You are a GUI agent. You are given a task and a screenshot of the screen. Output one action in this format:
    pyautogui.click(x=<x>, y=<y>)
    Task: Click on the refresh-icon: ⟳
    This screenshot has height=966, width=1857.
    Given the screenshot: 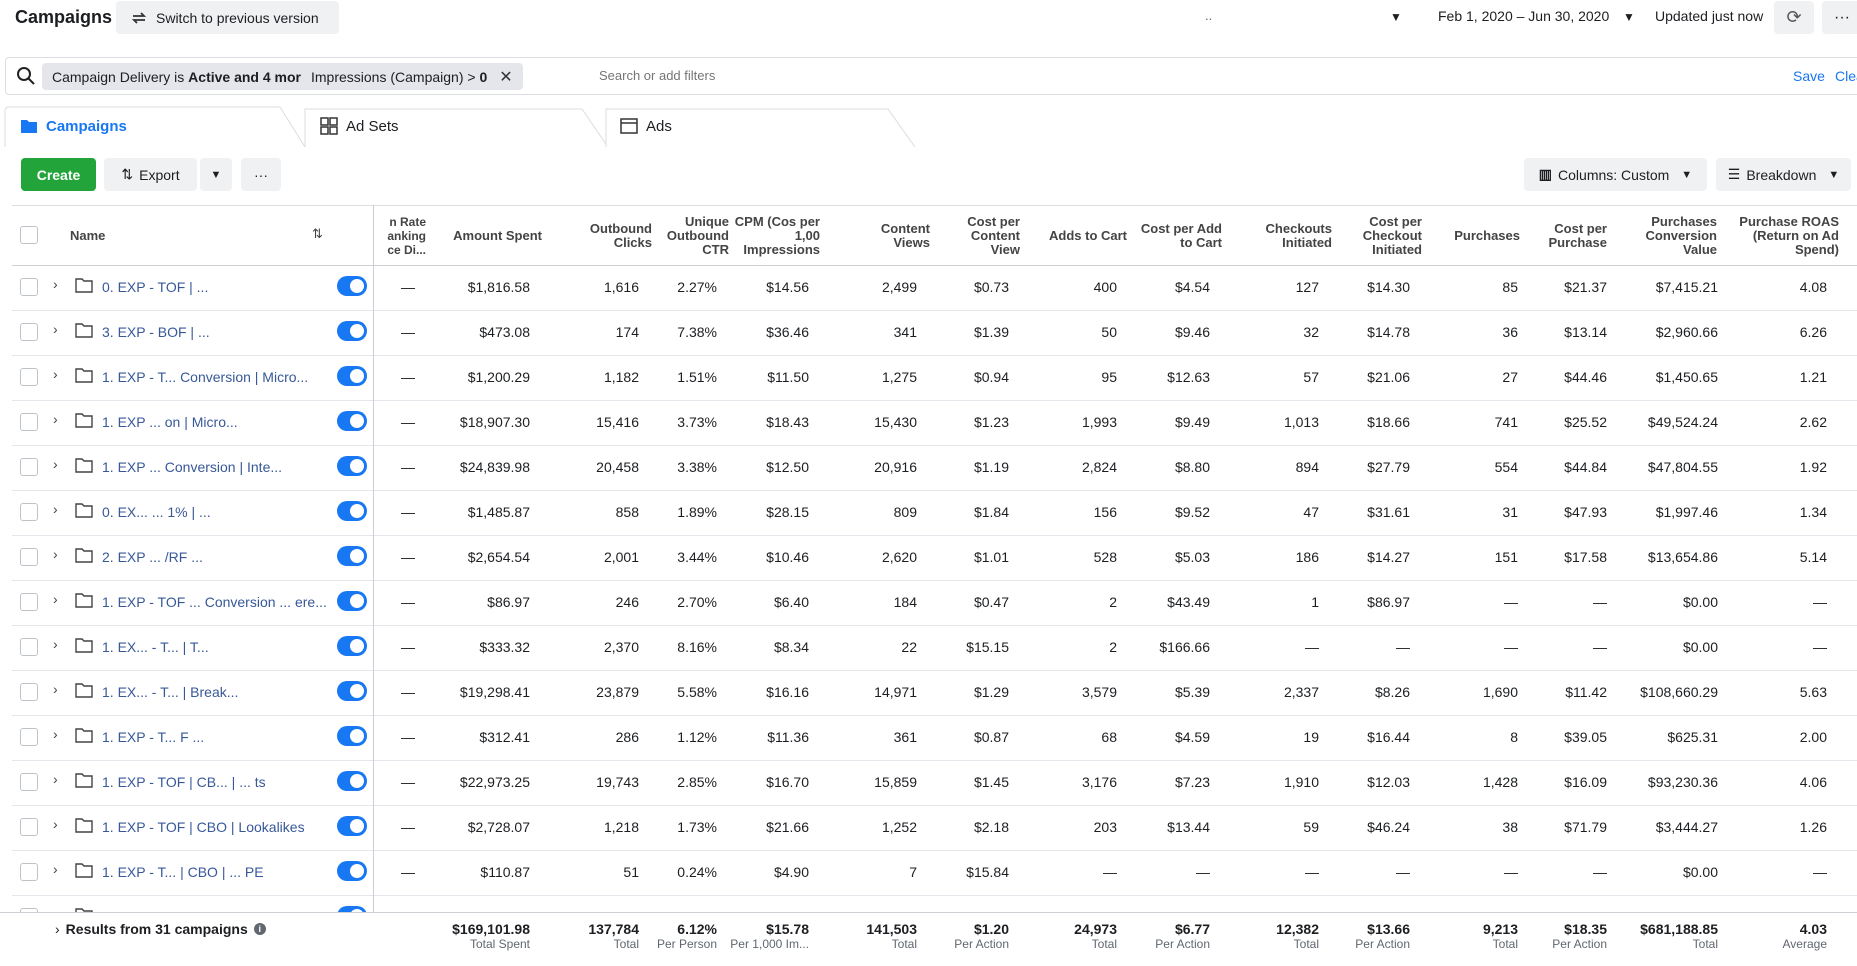 What is the action you would take?
    pyautogui.click(x=1794, y=17)
    